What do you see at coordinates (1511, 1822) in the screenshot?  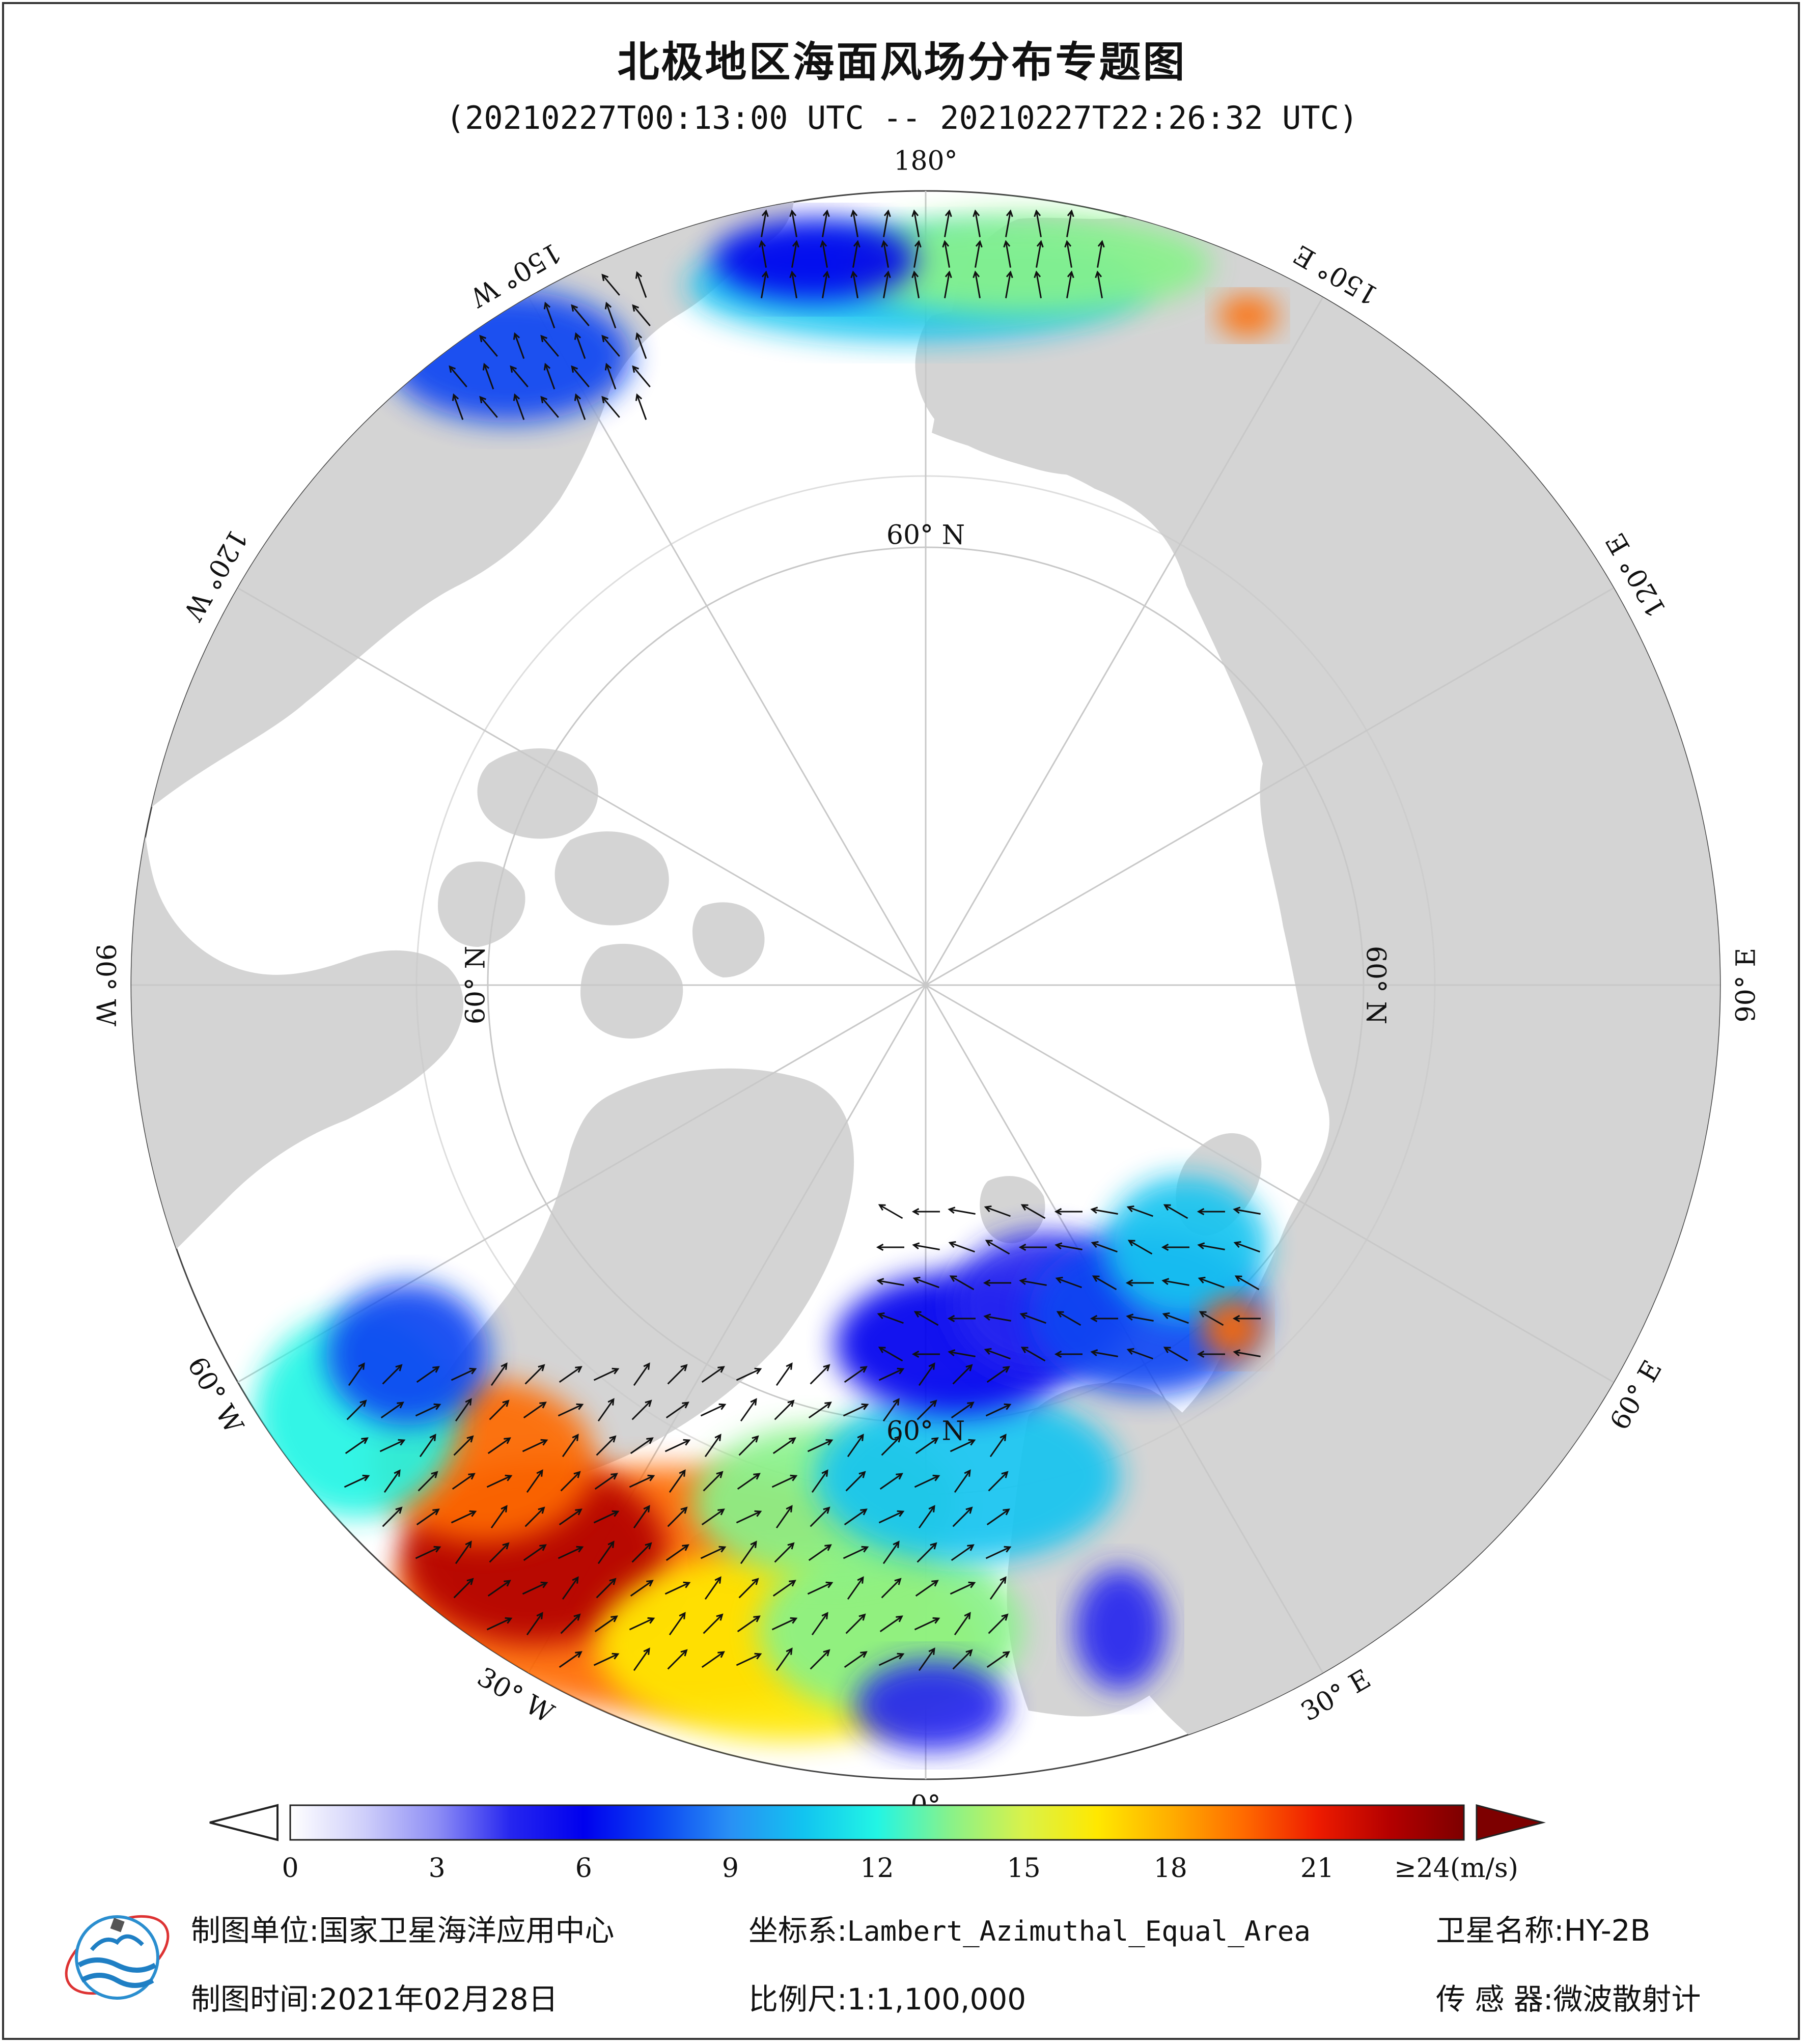 I see `colorbar-max-arrow` at bounding box center [1511, 1822].